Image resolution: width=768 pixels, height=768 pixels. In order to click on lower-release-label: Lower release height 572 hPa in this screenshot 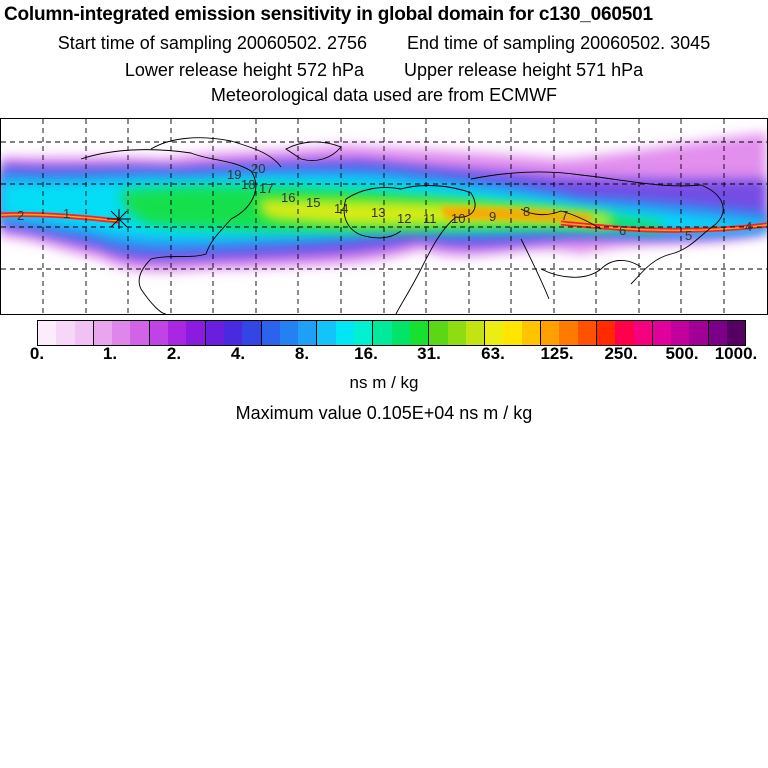, I will do `click(244, 70)`.